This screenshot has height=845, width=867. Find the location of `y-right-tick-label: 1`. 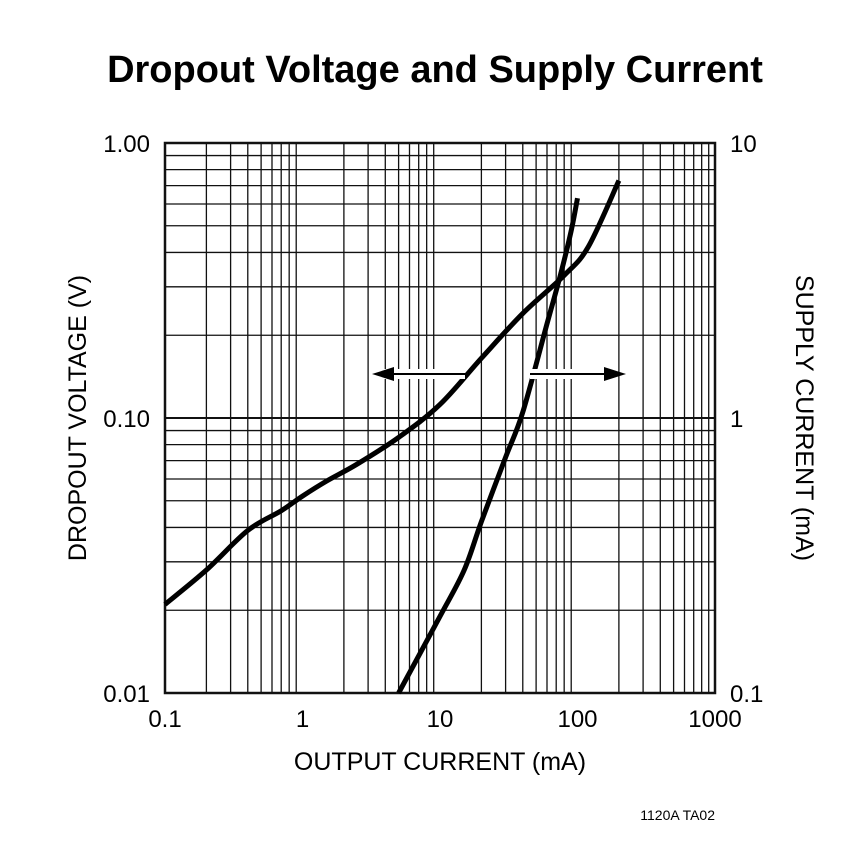

y-right-tick-label: 1 is located at coordinates (736, 419).